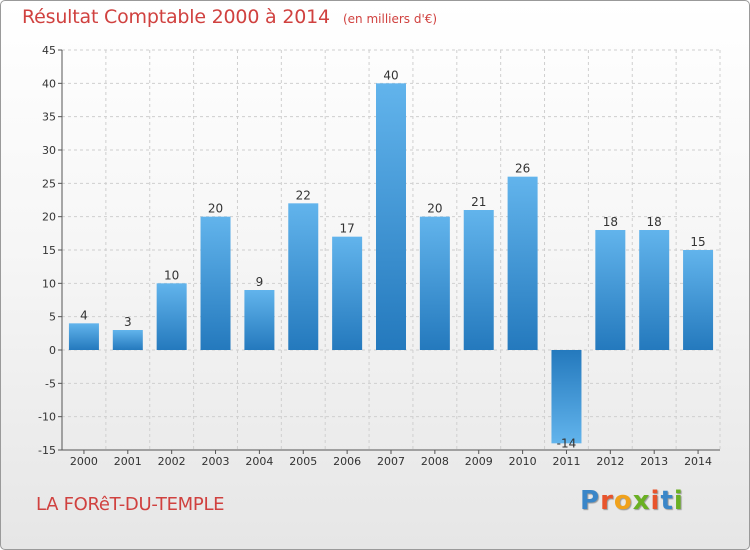 Image resolution: width=750 pixels, height=550 pixels. I want to click on x-tick-label: 2005, so click(303, 461).